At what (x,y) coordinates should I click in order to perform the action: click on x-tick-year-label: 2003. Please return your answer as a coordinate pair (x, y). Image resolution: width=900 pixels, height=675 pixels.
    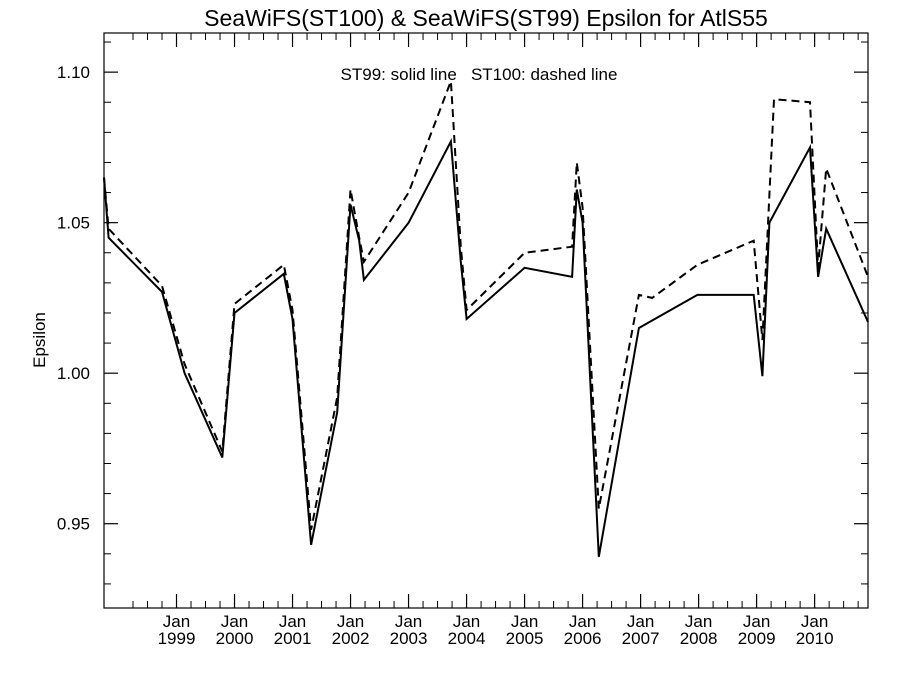
    Looking at the image, I should click on (409, 638).